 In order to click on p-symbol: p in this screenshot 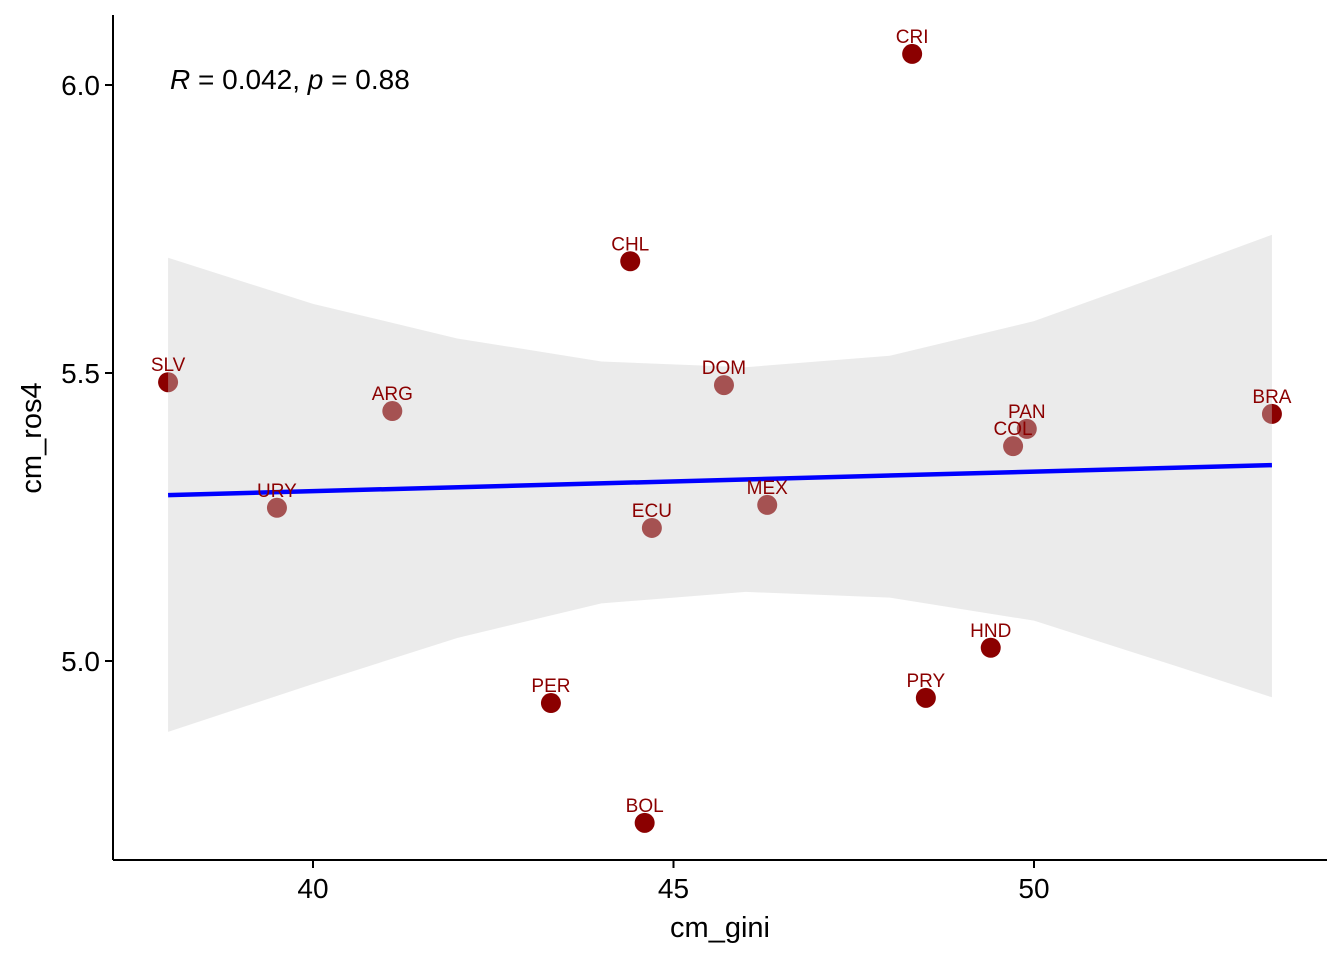, I will do `click(315, 79)`.